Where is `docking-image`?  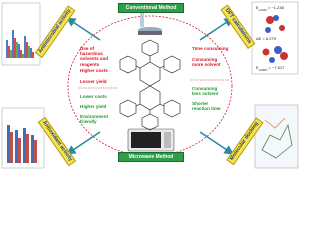
docking-image is located at coordinates (276, 136).